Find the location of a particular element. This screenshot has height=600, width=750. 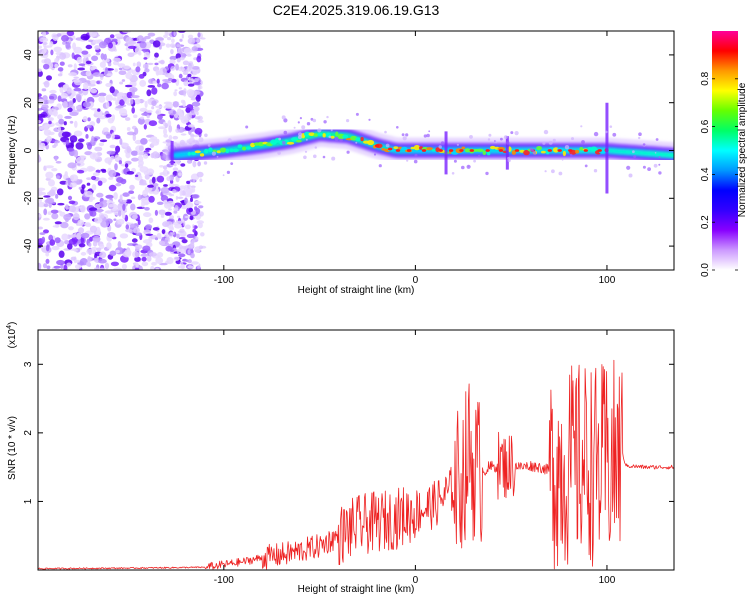

snr-y-tick-label: 1 is located at coordinates (28, 501).